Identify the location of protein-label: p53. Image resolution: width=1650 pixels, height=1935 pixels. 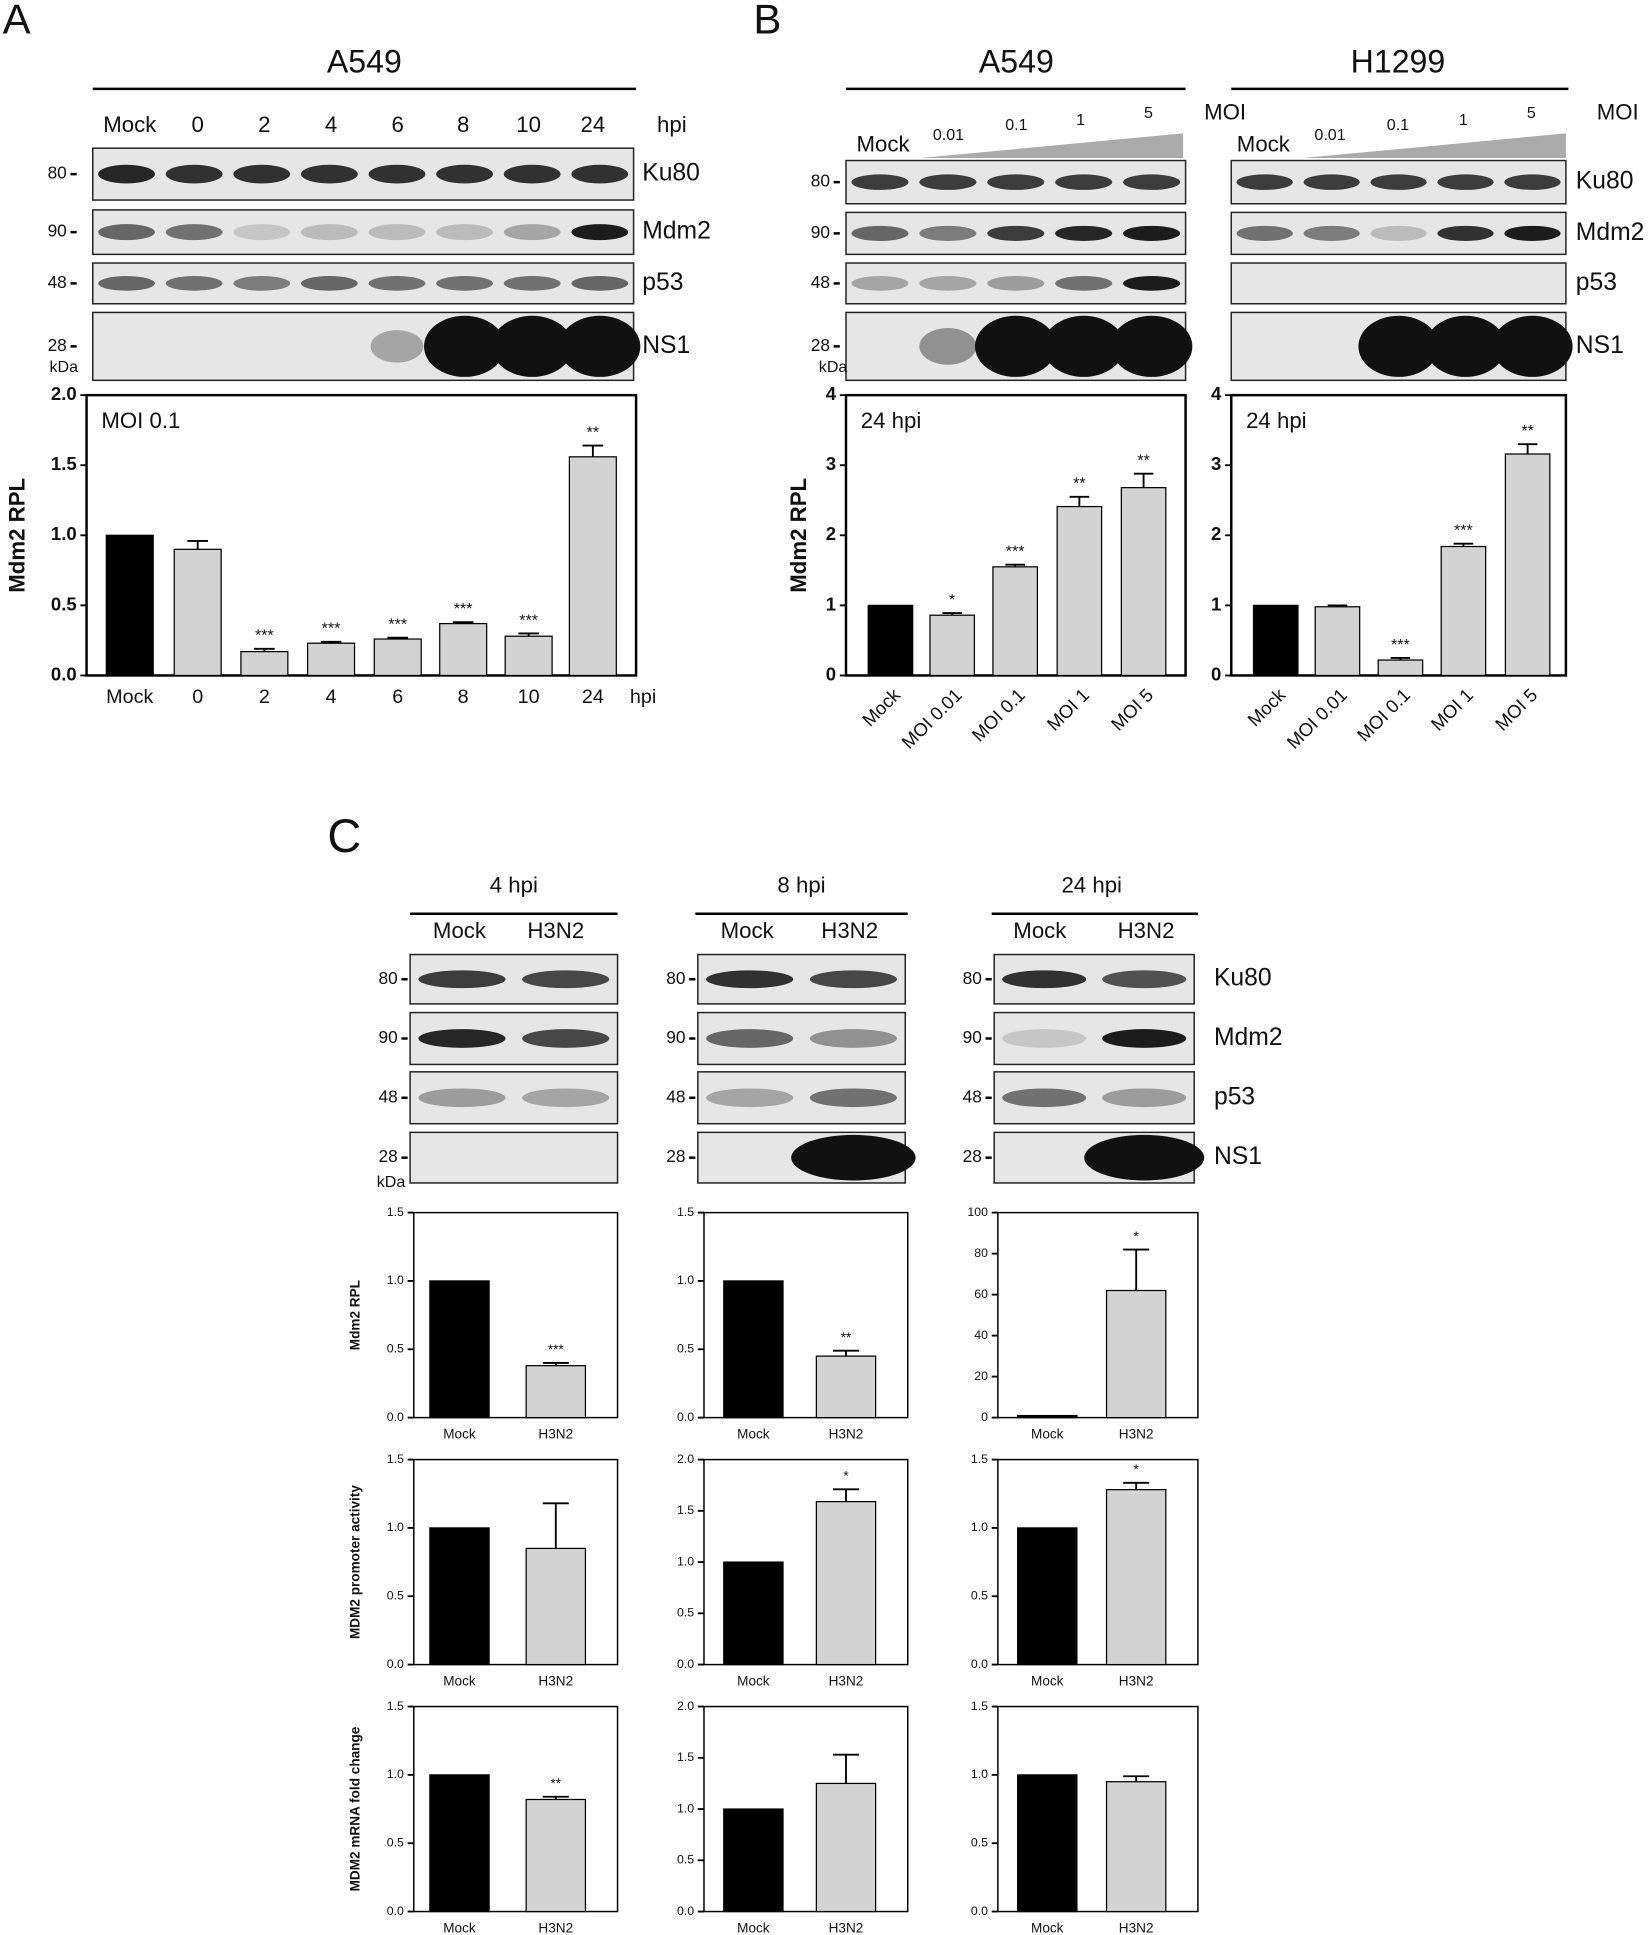
(1234, 1096).